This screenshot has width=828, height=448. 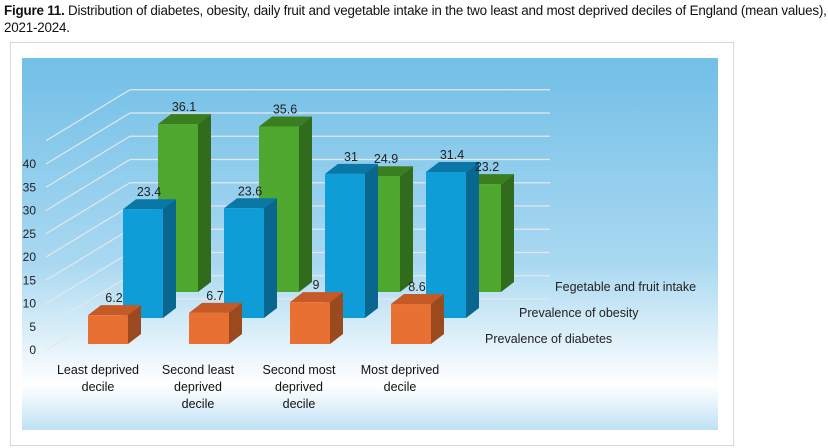 What do you see at coordinates (113, 298) in the screenshot?
I see `data-label: 6.2` at bounding box center [113, 298].